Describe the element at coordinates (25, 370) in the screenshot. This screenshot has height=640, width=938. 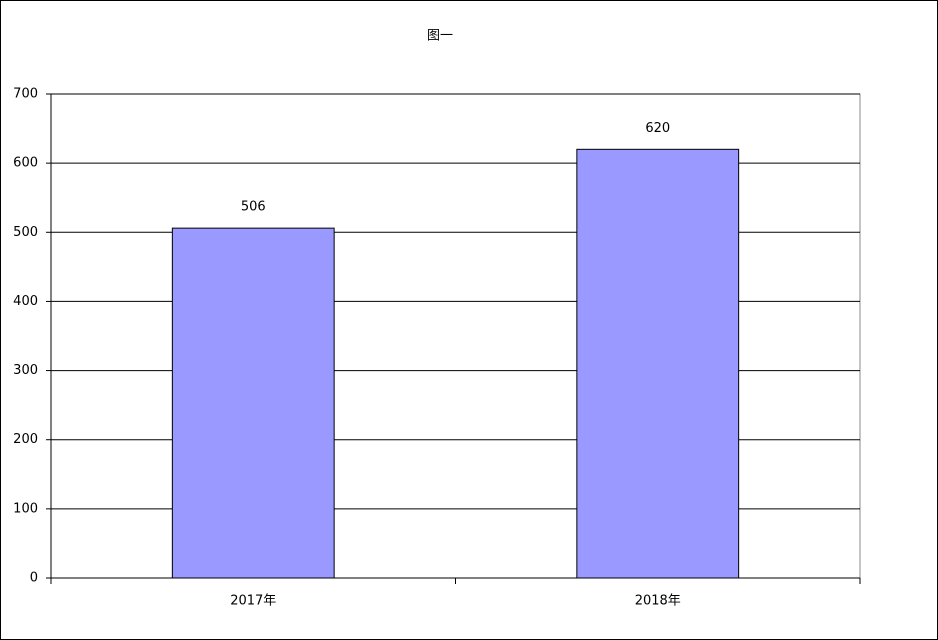
I see `y-tick-label: 300` at that location.